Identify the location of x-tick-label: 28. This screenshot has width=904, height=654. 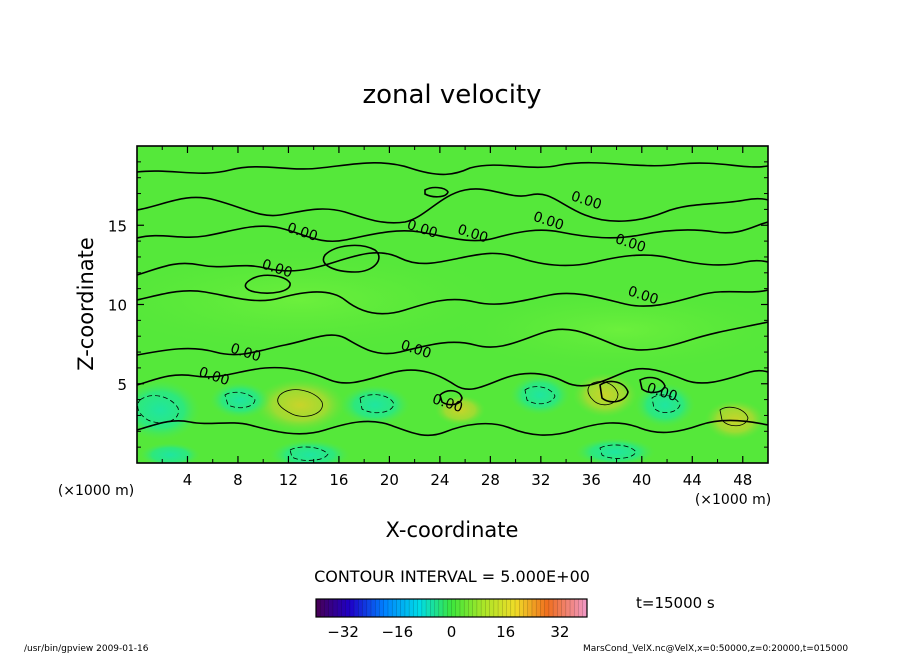
(490, 480).